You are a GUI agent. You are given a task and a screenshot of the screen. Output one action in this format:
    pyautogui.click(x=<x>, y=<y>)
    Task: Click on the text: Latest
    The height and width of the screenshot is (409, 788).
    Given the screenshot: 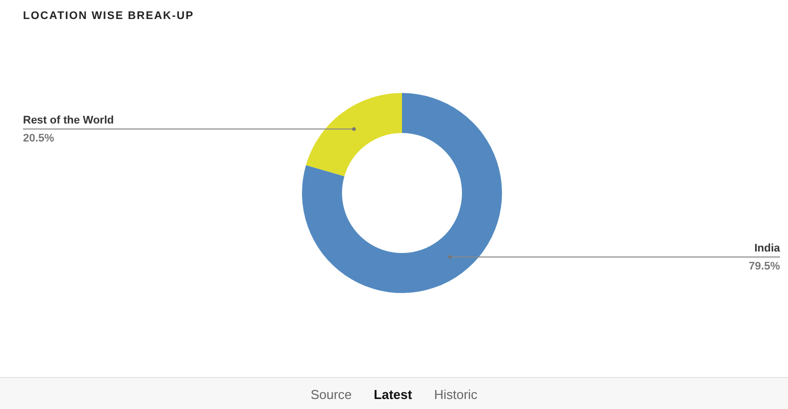 What is the action you would take?
    pyautogui.click(x=393, y=394)
    